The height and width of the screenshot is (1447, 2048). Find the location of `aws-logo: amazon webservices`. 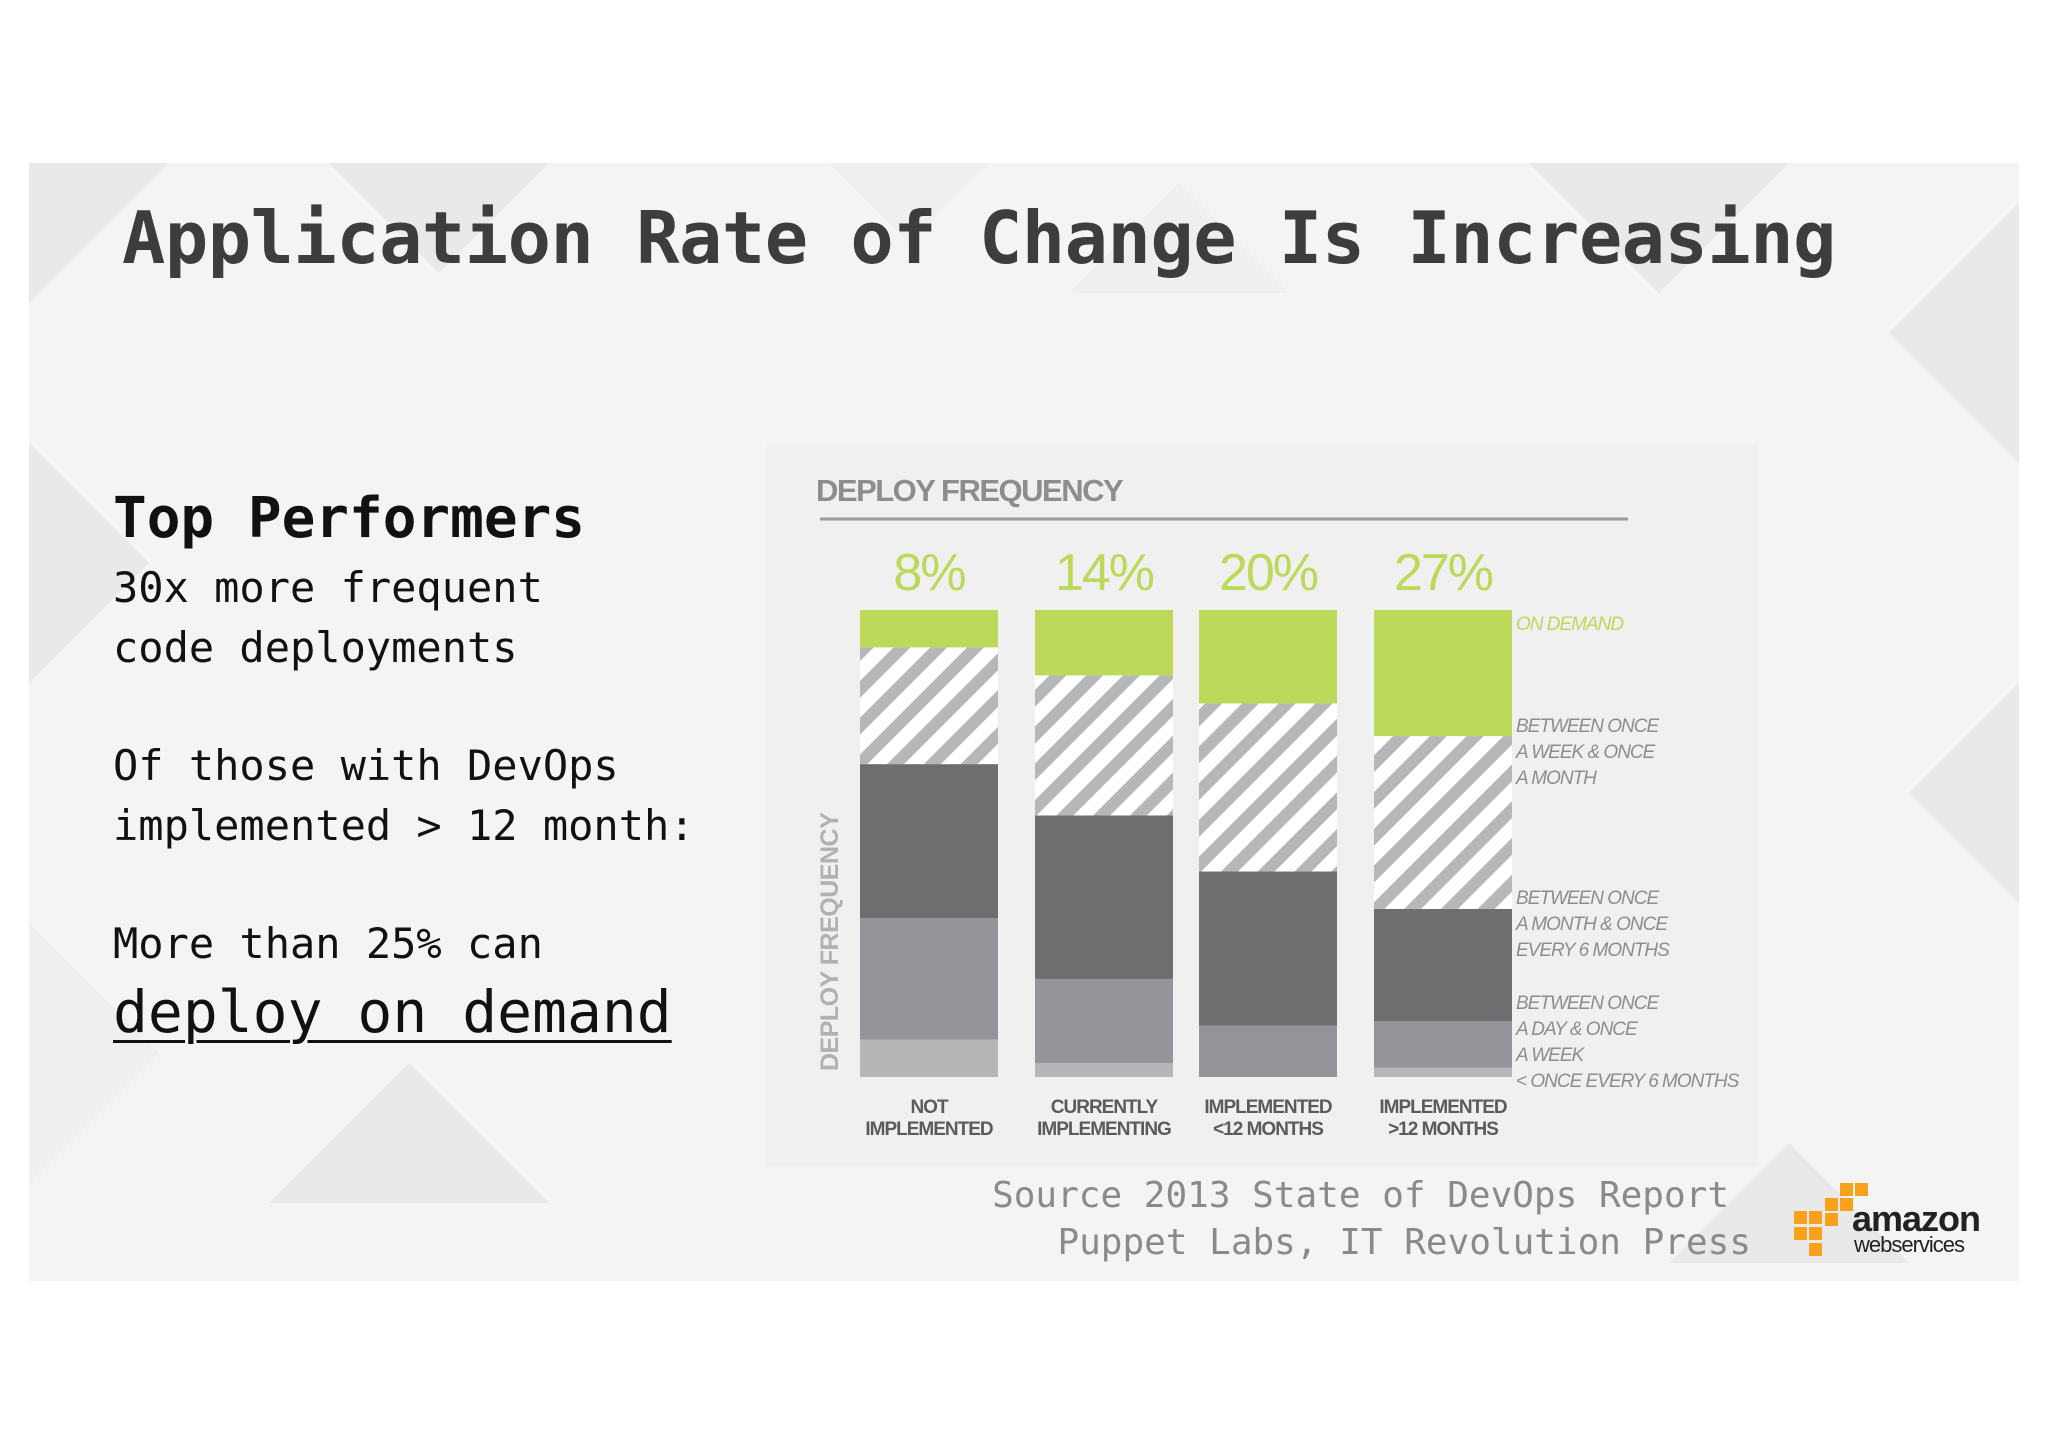

aws-logo: amazon webservices is located at coordinates (1887, 1220).